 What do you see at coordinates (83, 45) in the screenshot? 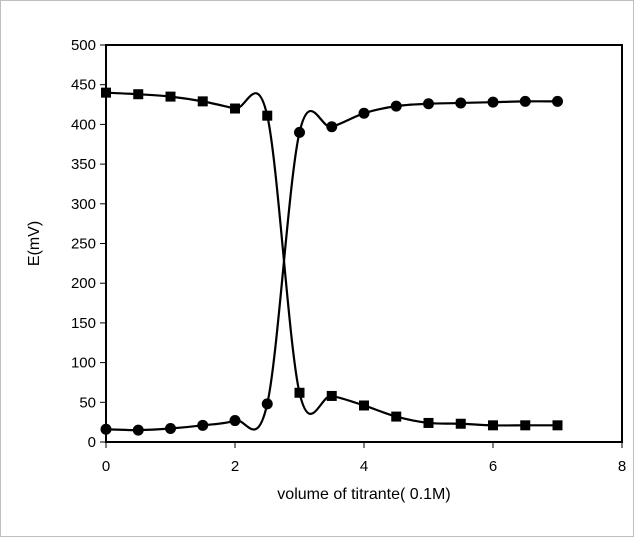
I see `y-tick-label: 500` at bounding box center [83, 45].